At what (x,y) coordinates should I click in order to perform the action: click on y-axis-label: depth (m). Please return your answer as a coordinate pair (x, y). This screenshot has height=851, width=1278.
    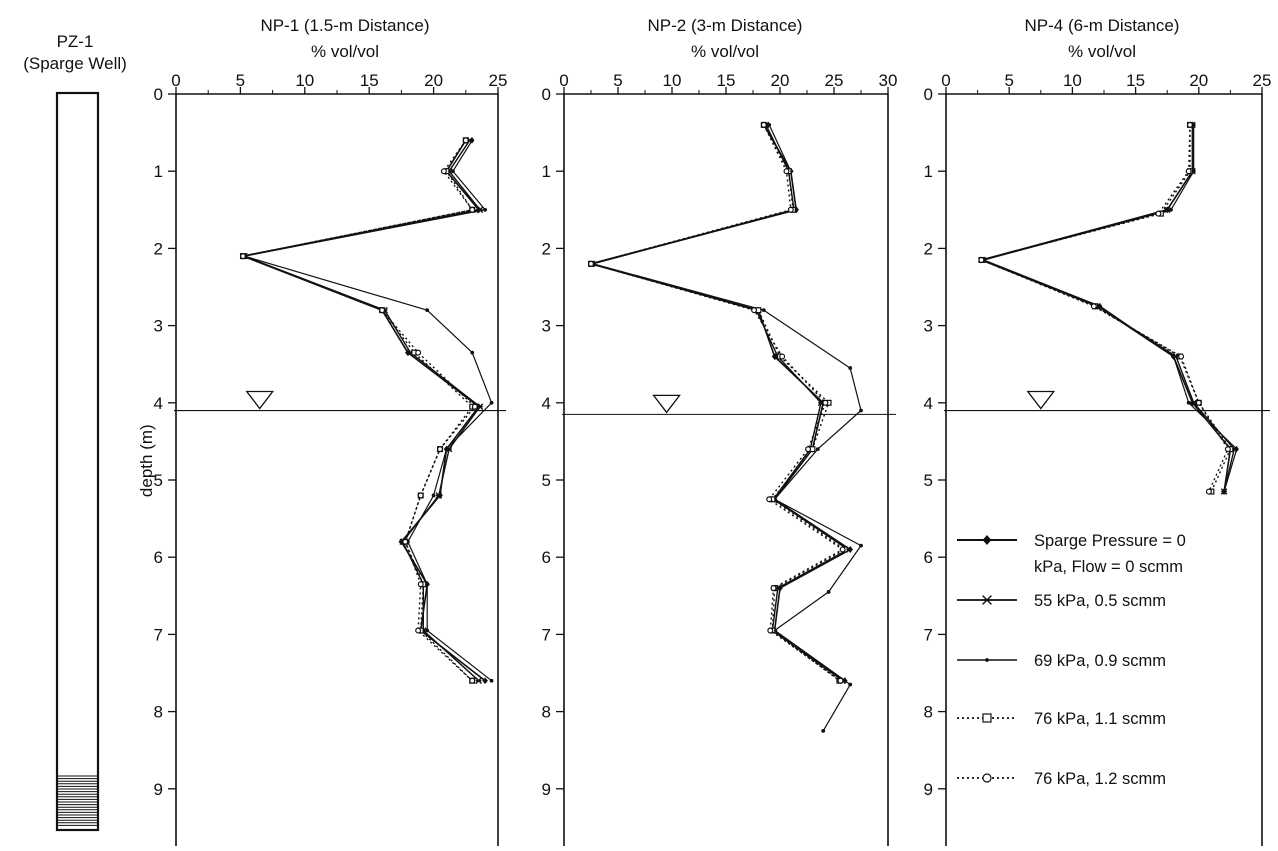
    Looking at the image, I should click on (146, 460).